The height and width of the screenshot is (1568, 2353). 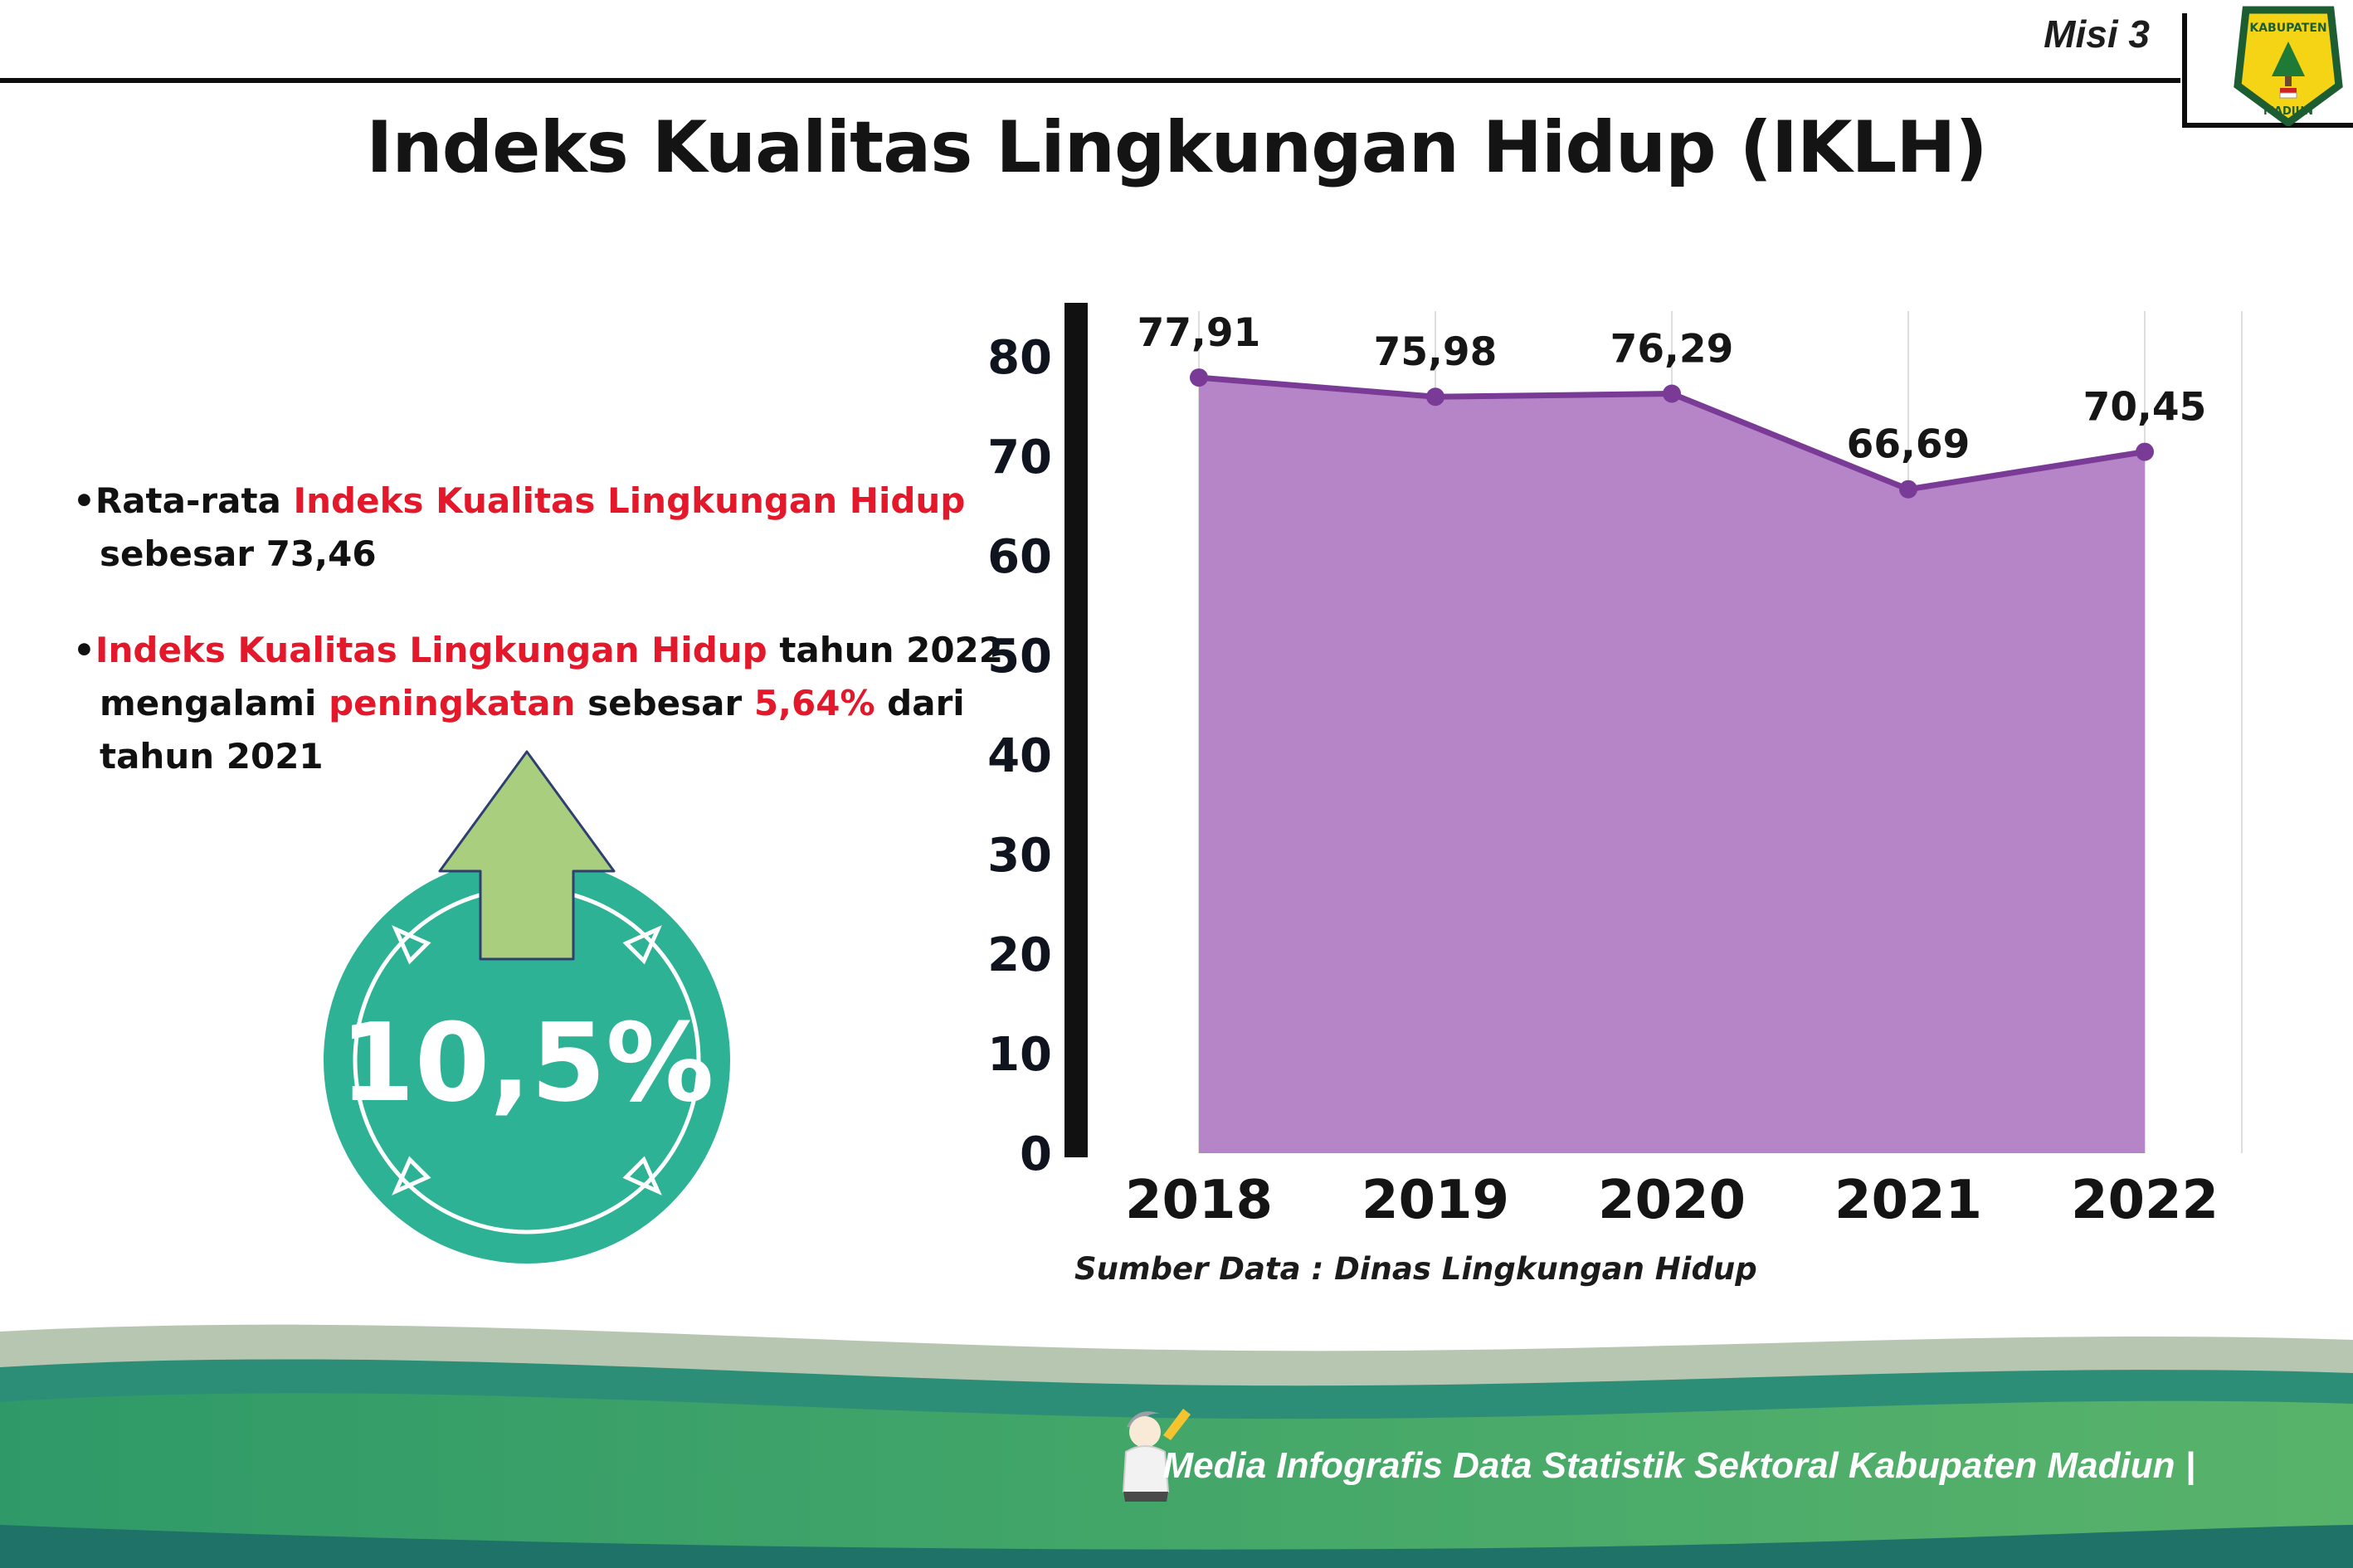 What do you see at coordinates (814, 703) in the screenshot?
I see `bullet-text-highlight: 5,64%` at bounding box center [814, 703].